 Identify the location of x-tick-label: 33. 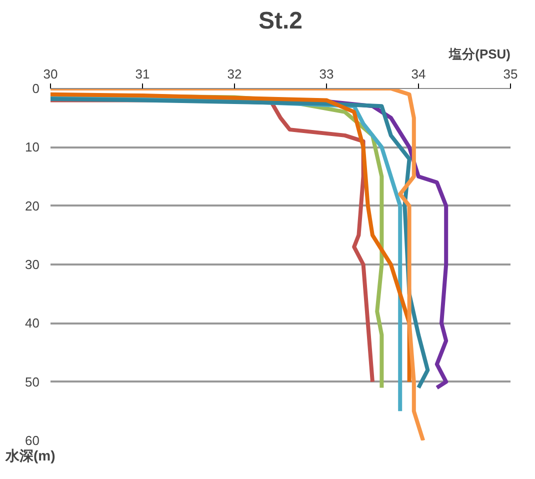
(326, 74).